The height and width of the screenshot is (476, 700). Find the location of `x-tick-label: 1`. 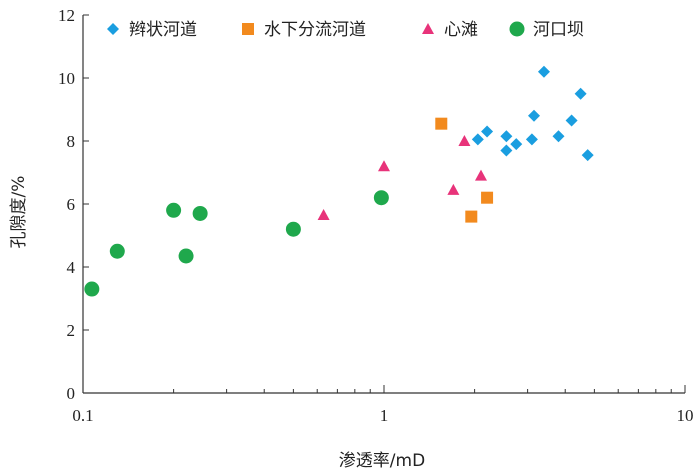

x-tick-label: 1 is located at coordinates (384, 415).